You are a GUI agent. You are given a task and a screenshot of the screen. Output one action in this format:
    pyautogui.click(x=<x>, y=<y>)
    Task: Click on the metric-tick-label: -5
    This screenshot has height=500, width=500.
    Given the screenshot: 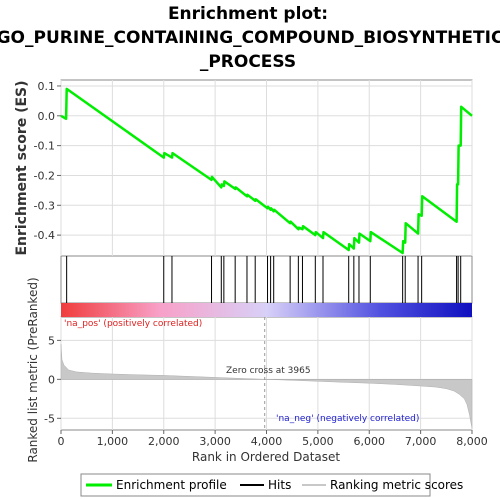 What is the action you would take?
    pyautogui.click(x=49, y=418)
    